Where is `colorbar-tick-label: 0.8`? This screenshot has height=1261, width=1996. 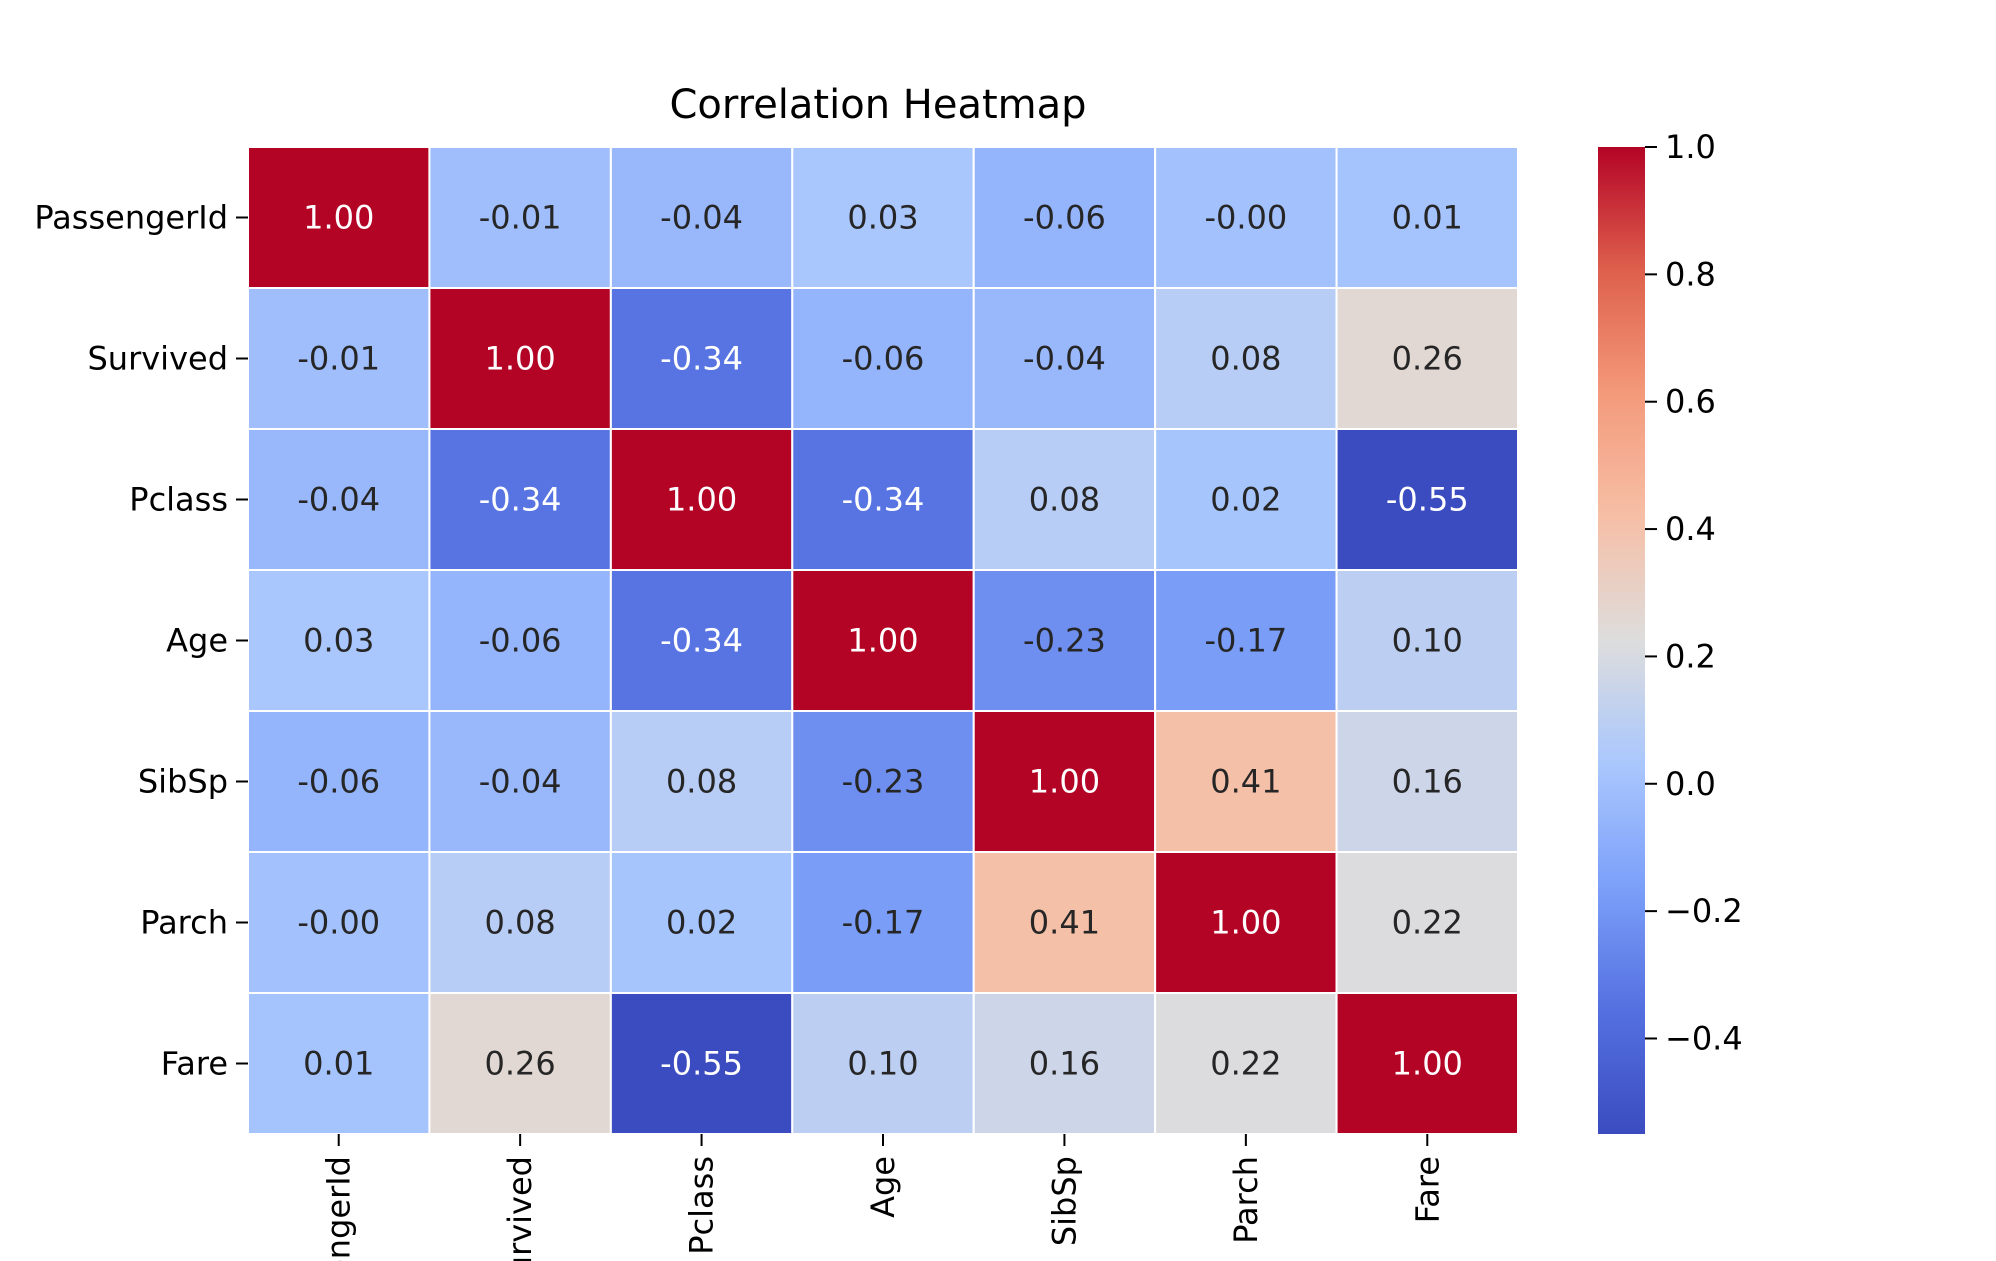 colorbar-tick-label: 0.8 is located at coordinates (1690, 274).